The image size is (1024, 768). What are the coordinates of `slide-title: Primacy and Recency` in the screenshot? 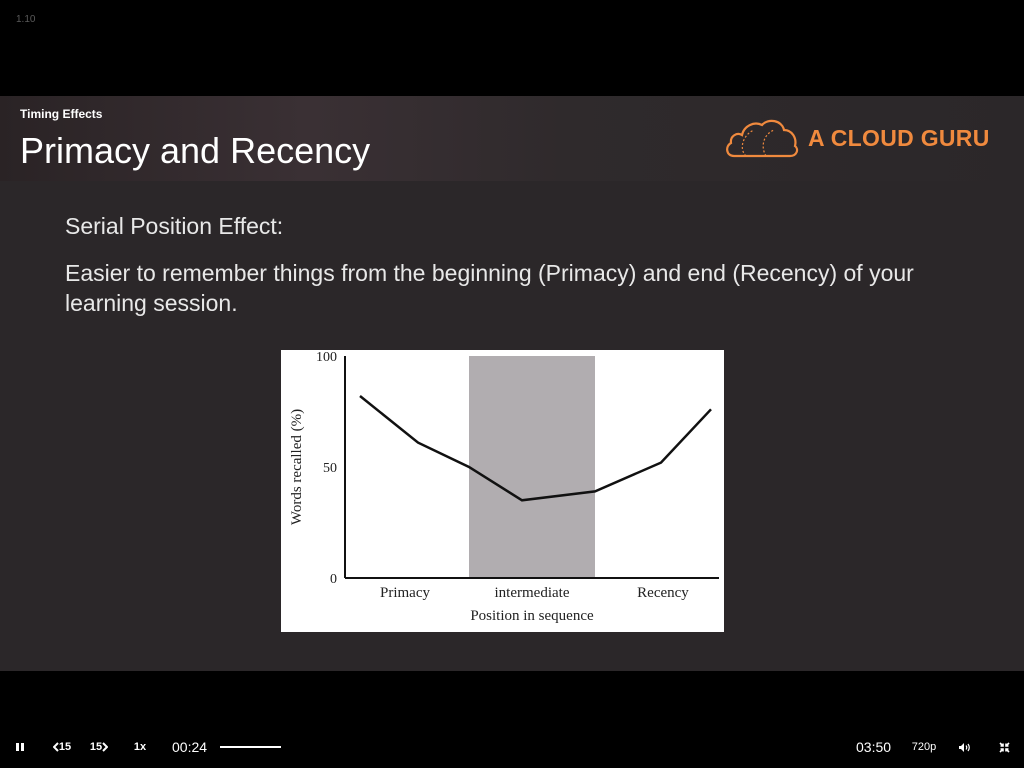 It's located at (195, 150).